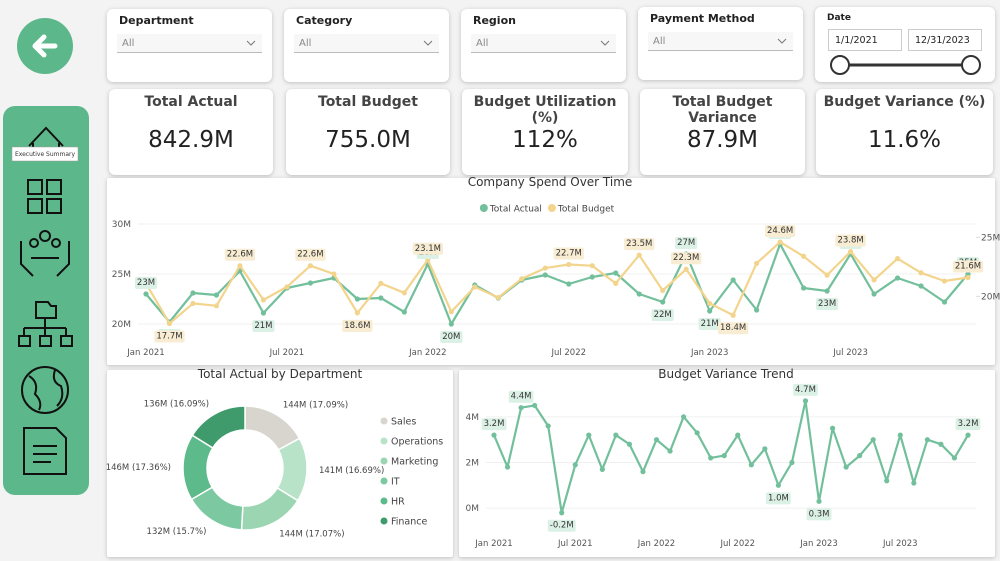 Image resolution: width=1000 pixels, height=561 pixels. What do you see at coordinates (280, 463) in the screenshot?
I see `department-panel` at bounding box center [280, 463].